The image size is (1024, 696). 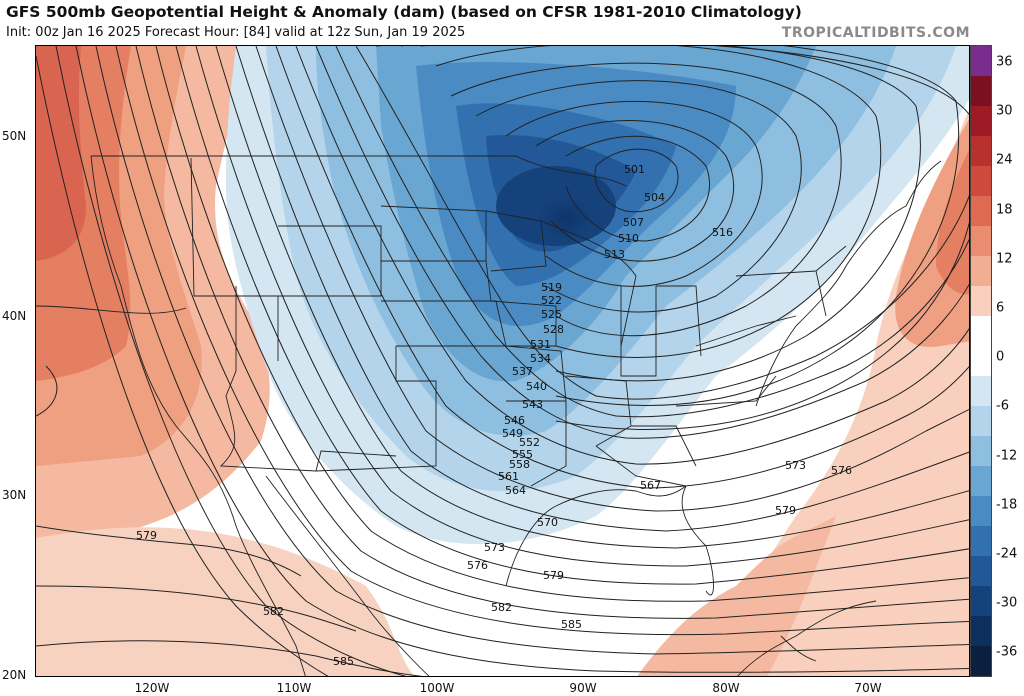 I want to click on colorbar-tick-label: 12, so click(x=1004, y=259).